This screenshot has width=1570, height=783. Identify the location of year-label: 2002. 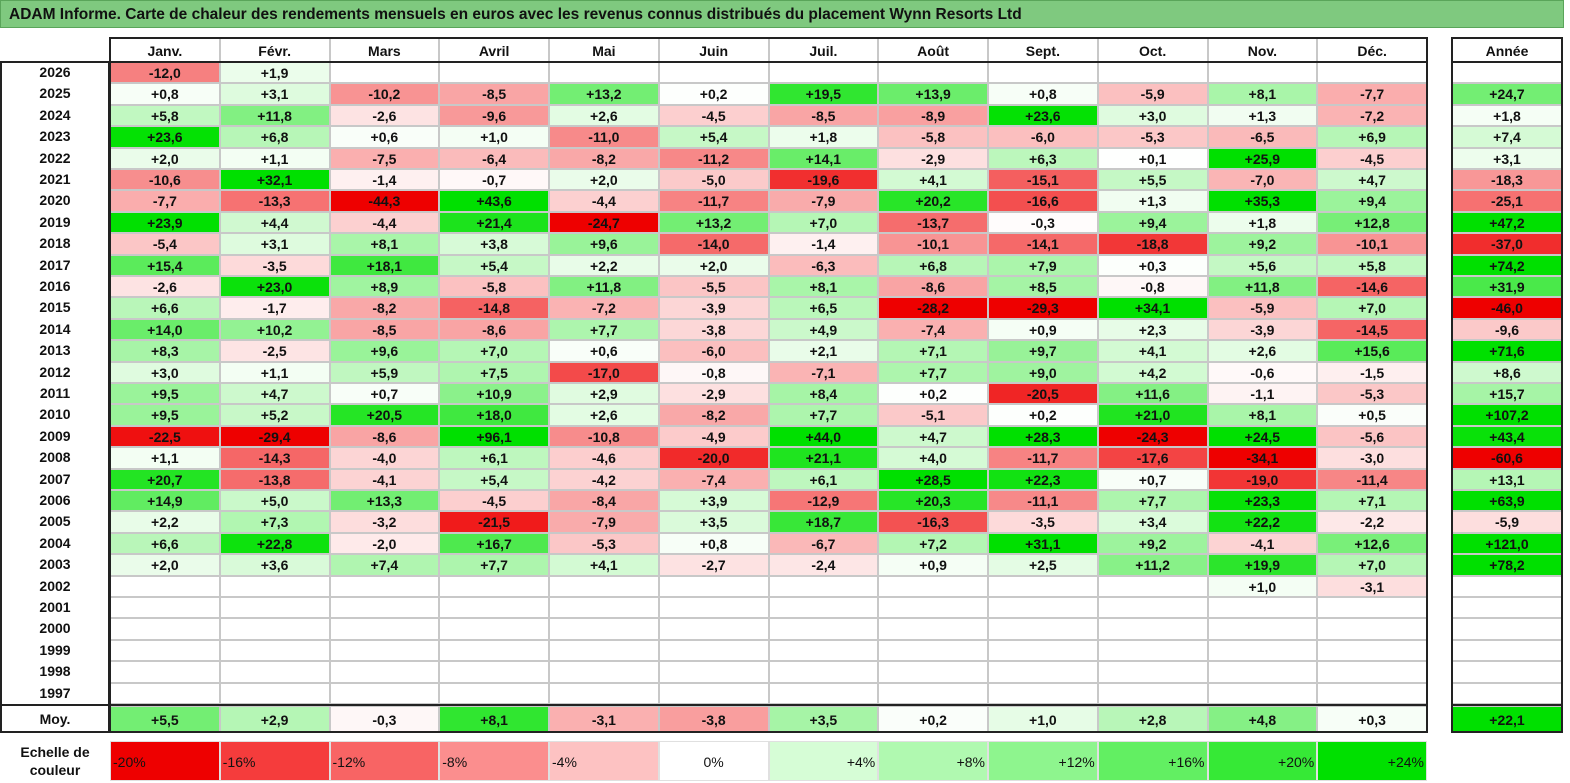
(55, 585).